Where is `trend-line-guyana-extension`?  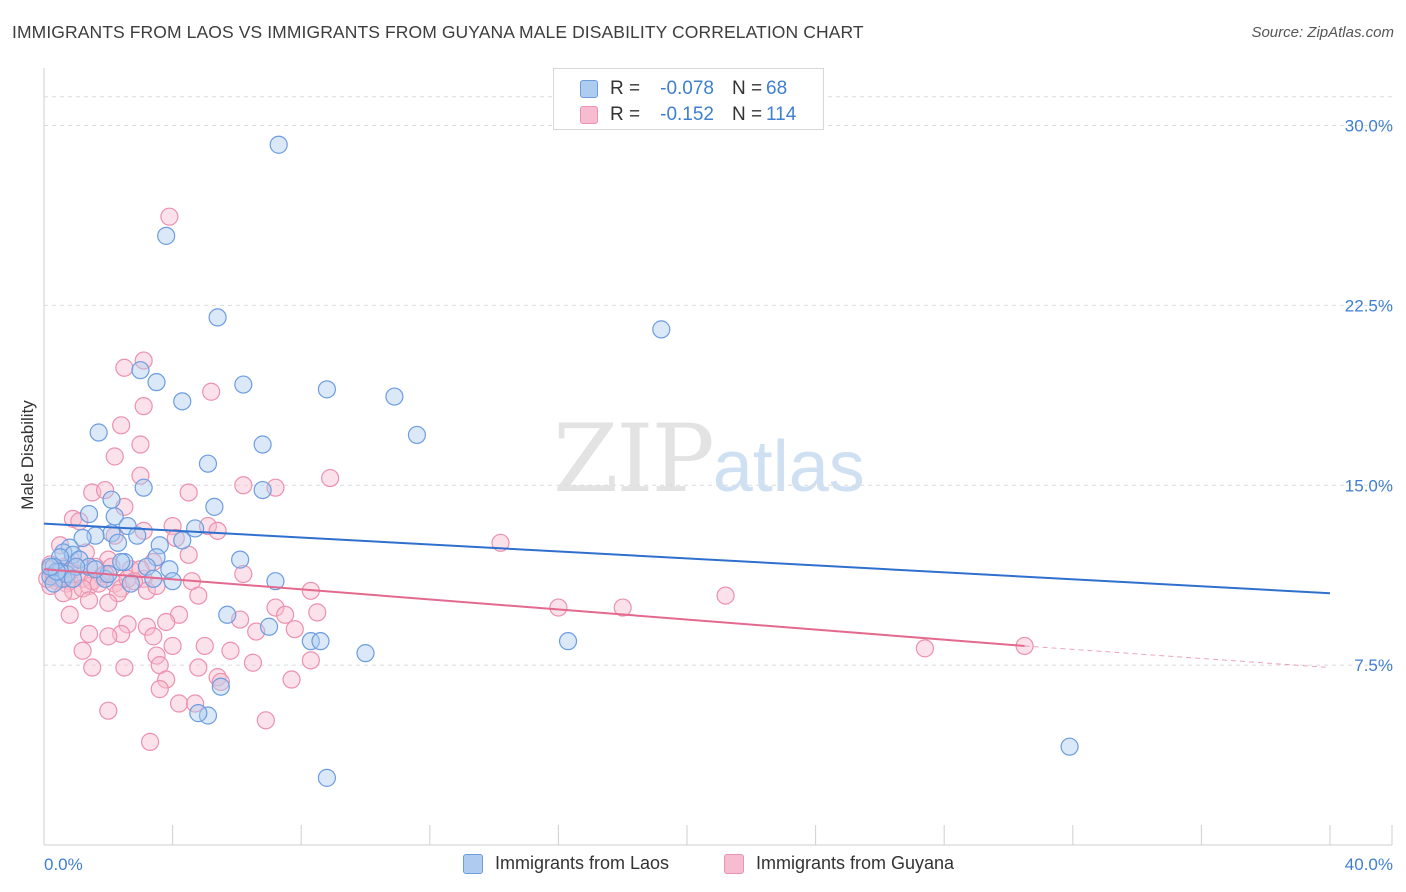
trend-line-guyana-extension is located at coordinates (1177, 657).